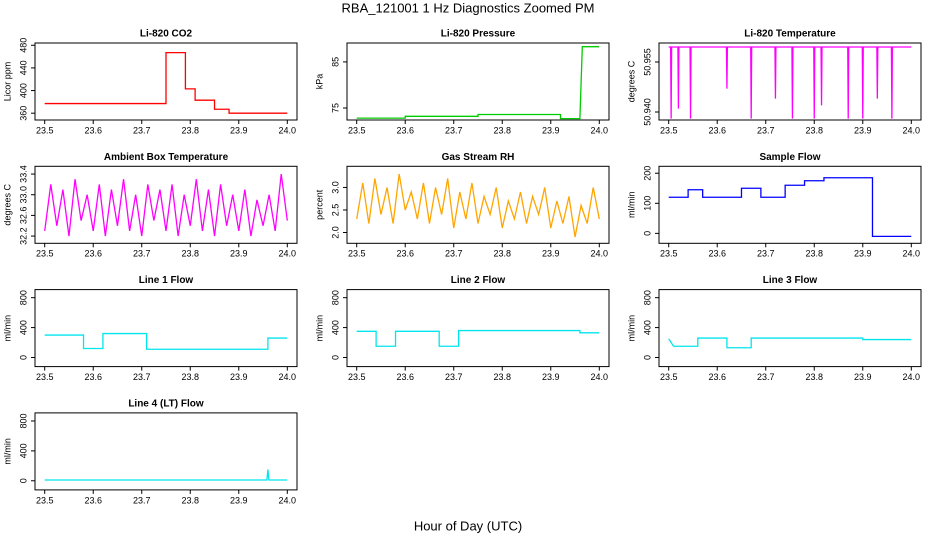  Describe the element at coordinates (335, 108) in the screenshot. I see `y-tick-label: 75` at that location.